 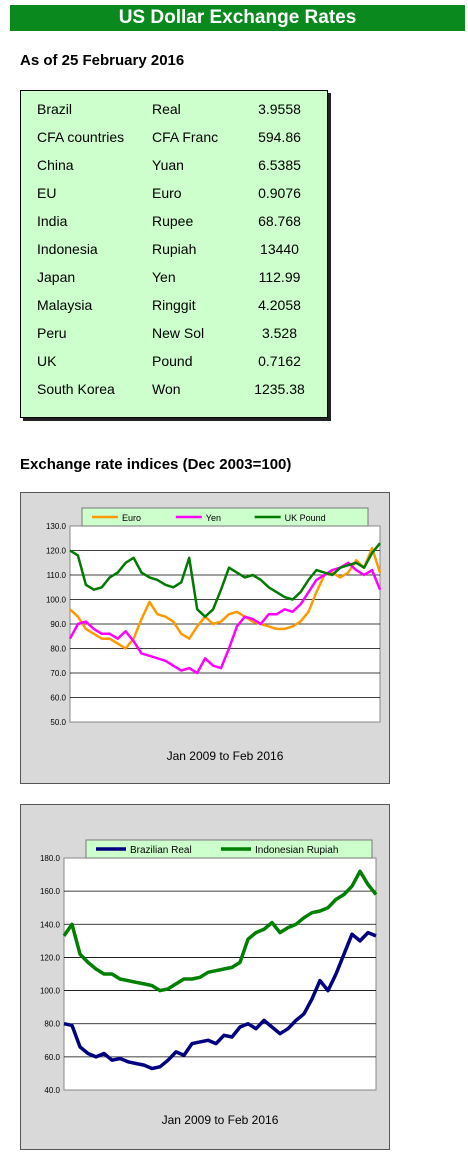 What do you see at coordinates (47, 193) in the screenshot?
I see `country-cell: EU` at bounding box center [47, 193].